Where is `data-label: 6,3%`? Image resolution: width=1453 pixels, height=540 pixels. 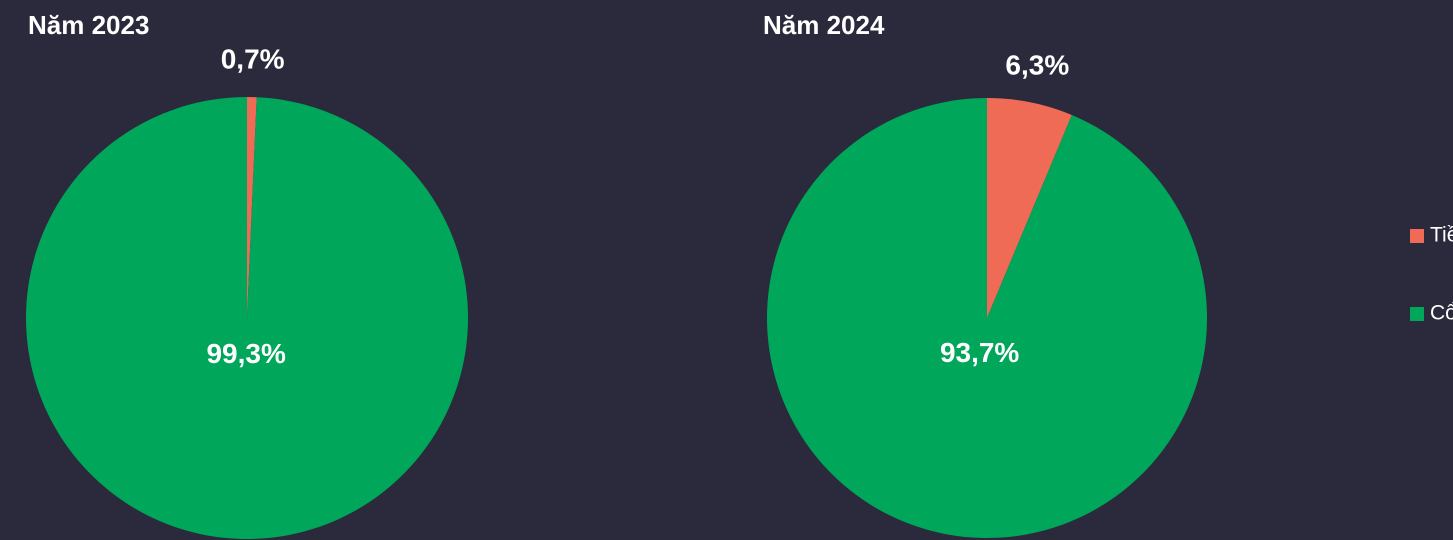
data-label: 6,3% is located at coordinates (1037, 64).